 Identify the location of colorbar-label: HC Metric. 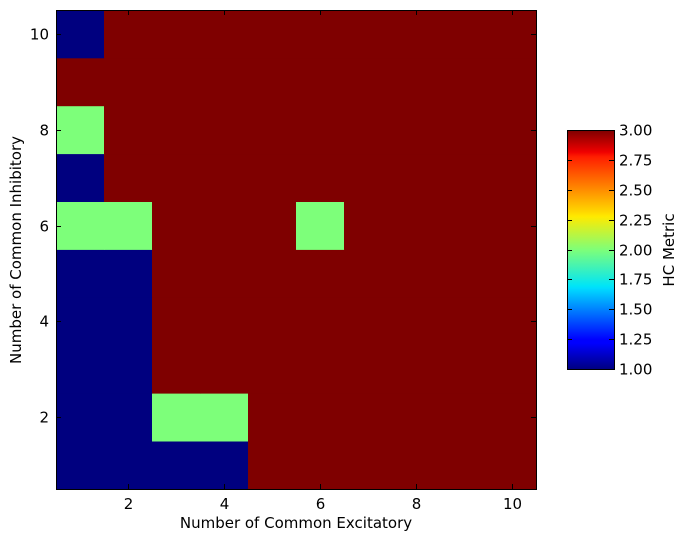
(669, 249).